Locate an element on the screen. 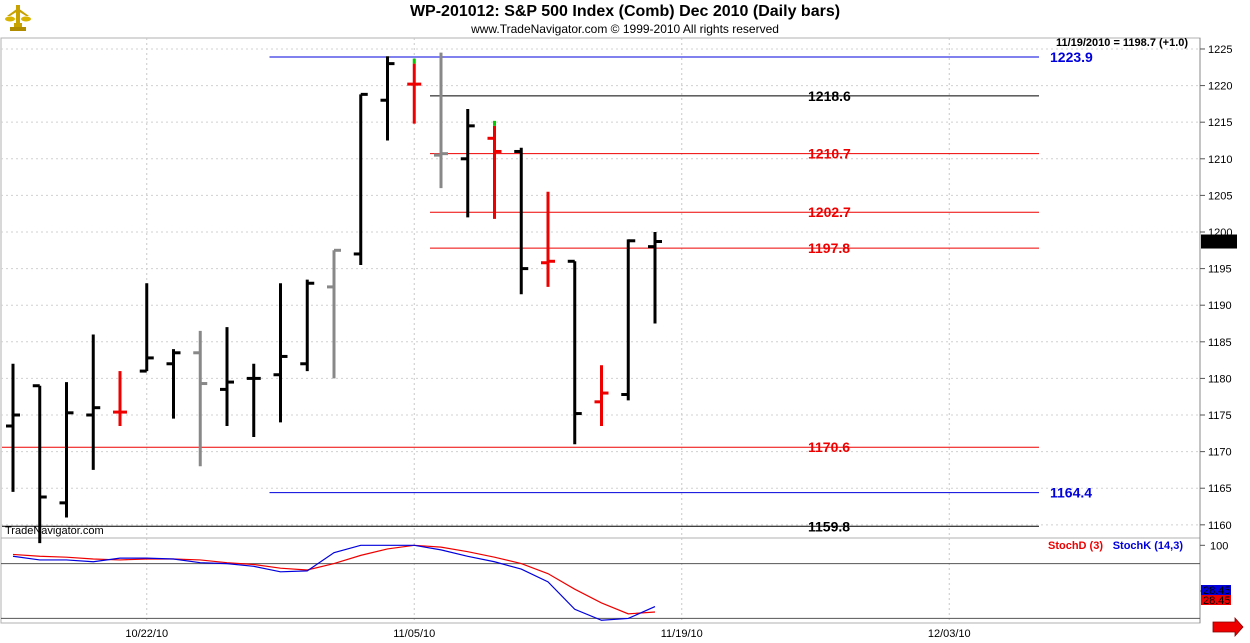 This screenshot has width=1250, height=643. level-label: 1197.8 is located at coordinates (829, 248).